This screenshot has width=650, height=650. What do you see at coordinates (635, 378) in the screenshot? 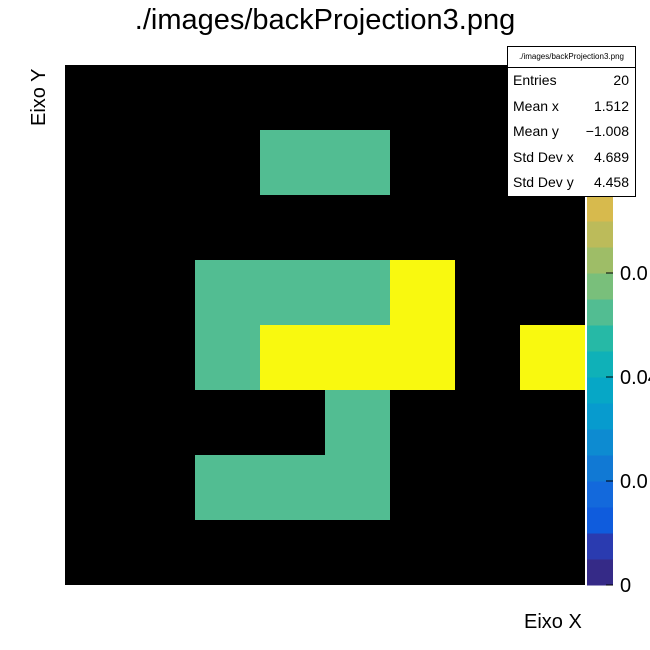
I see `palette-tick-label: 0.04` at bounding box center [635, 378].